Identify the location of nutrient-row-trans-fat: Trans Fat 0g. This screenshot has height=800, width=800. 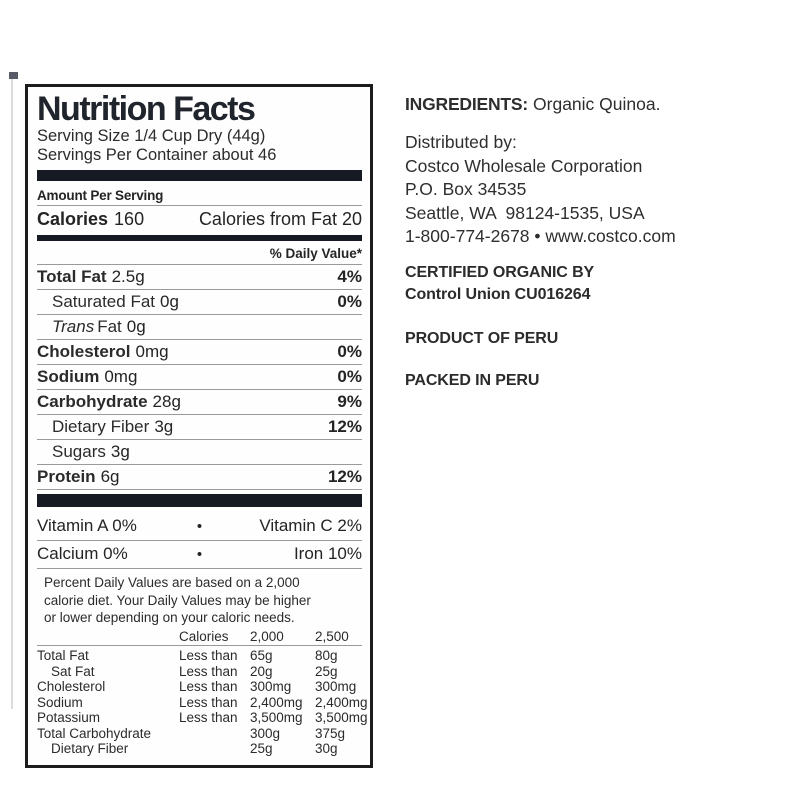
(199, 327).